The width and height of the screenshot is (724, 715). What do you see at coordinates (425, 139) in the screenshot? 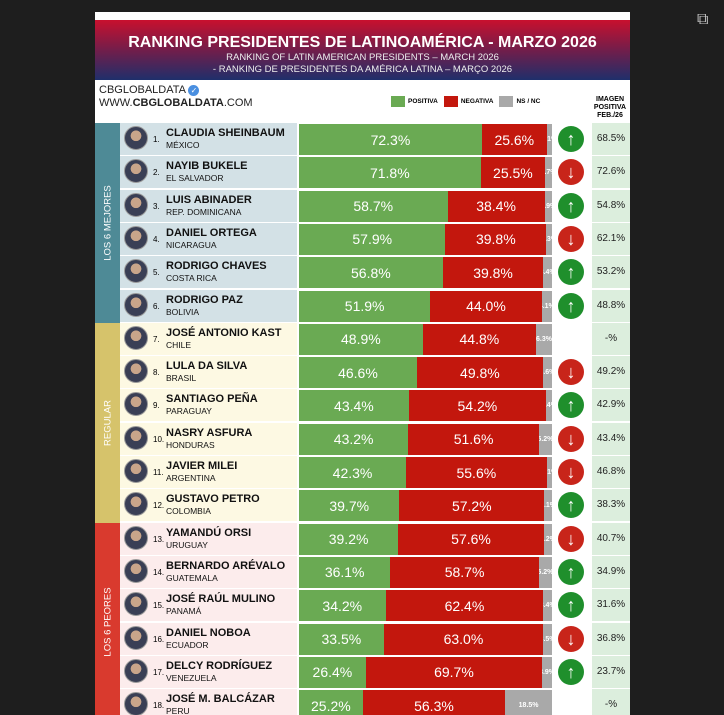
I see `approval-bar: 72.3% 25.6% 2.1%` at bounding box center [425, 139].